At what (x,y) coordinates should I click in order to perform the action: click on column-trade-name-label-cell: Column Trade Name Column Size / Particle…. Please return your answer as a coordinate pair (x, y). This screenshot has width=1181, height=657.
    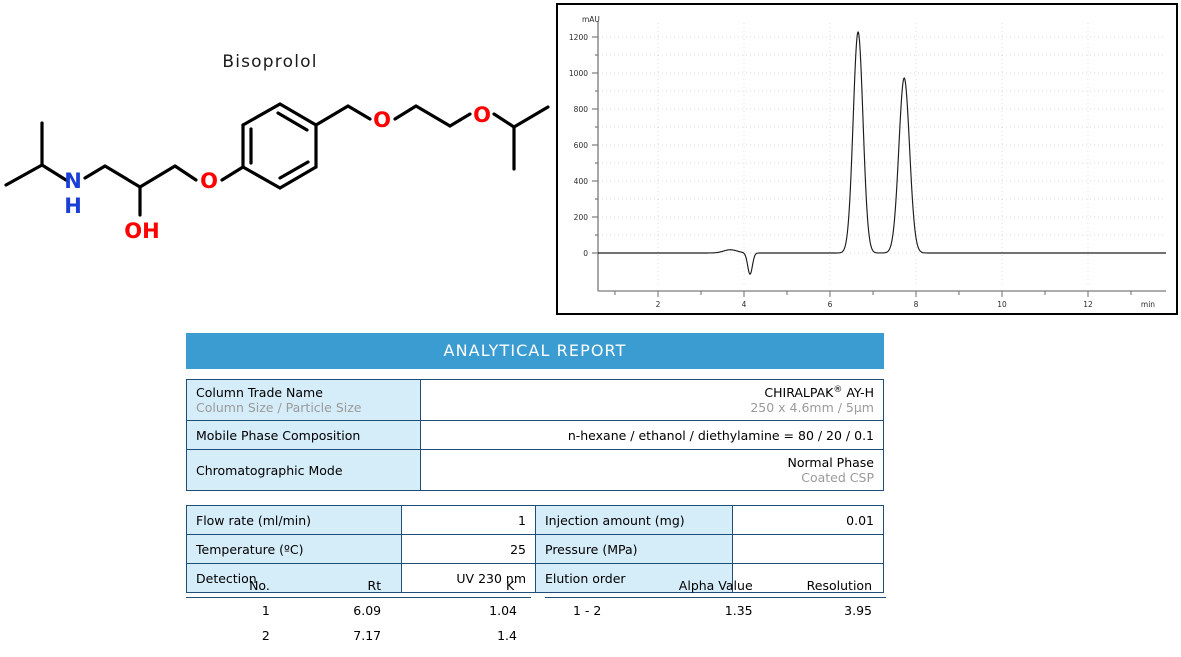
    Looking at the image, I should click on (303, 400).